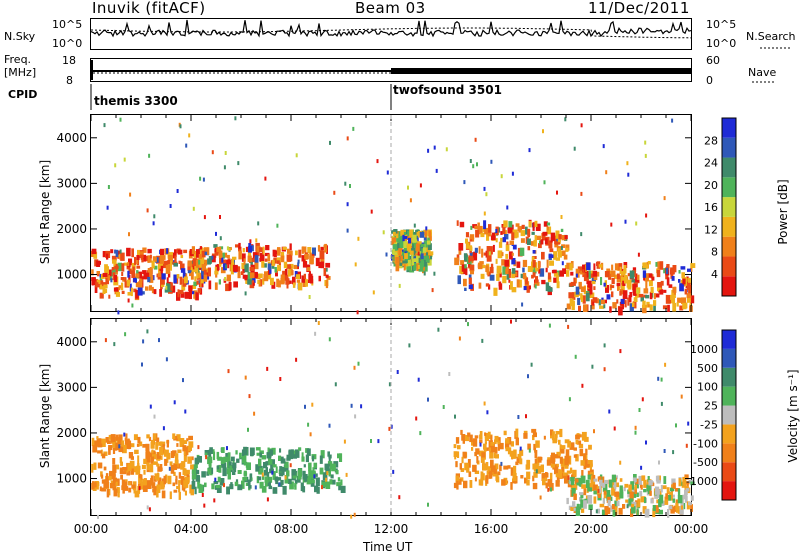 This screenshot has height=554, width=800. Describe the element at coordinates (707, 368) in the screenshot. I see `colorbar-tick-label: 500` at that location.